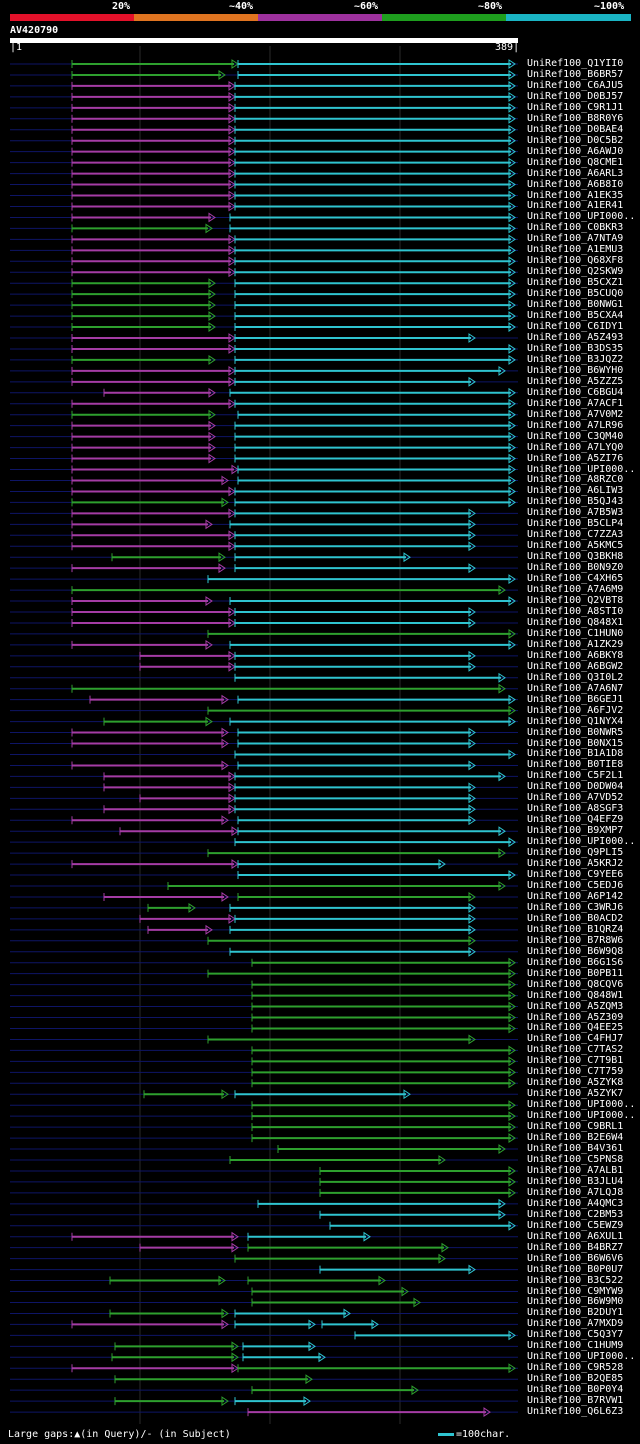 Image resolution: width=640 pixels, height=1444 pixels. I want to click on hit-name: UniRef100_C1HUN0, so click(575, 633).